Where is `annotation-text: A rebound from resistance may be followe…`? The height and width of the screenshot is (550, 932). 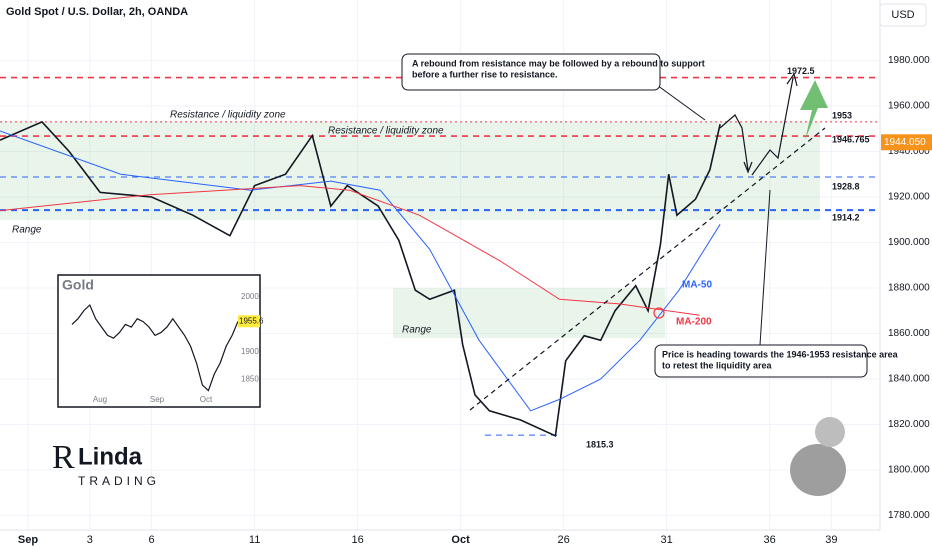 annotation-text: A rebound from resistance may be followe… is located at coordinates (558, 63).